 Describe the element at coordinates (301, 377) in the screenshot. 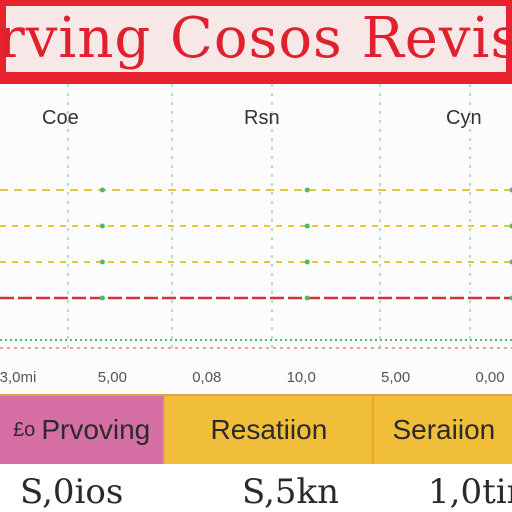

I see `tick-label-4: 10,0` at that location.